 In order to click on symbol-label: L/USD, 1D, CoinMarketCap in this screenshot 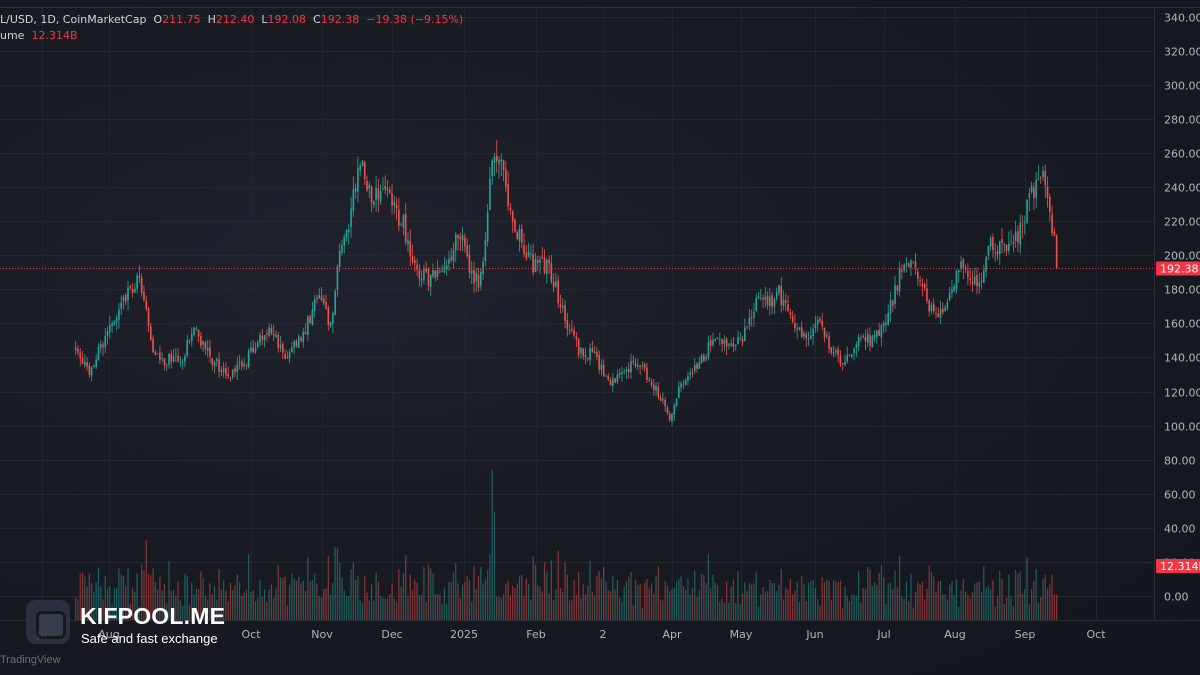, I will do `click(73, 19)`.